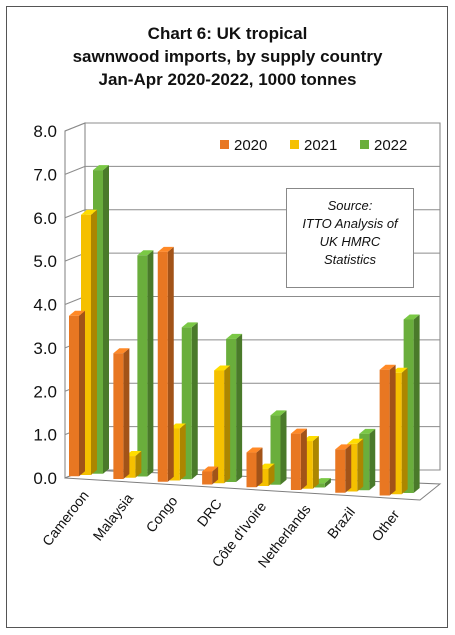 Image resolution: width=455 pixels, height=635 pixels. I want to click on legend-label: 2021, so click(320, 145).